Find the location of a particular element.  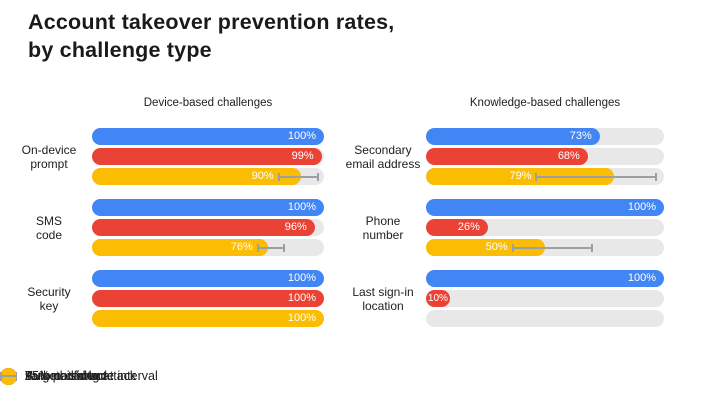

bar-value-label: 96% is located at coordinates (295, 227).